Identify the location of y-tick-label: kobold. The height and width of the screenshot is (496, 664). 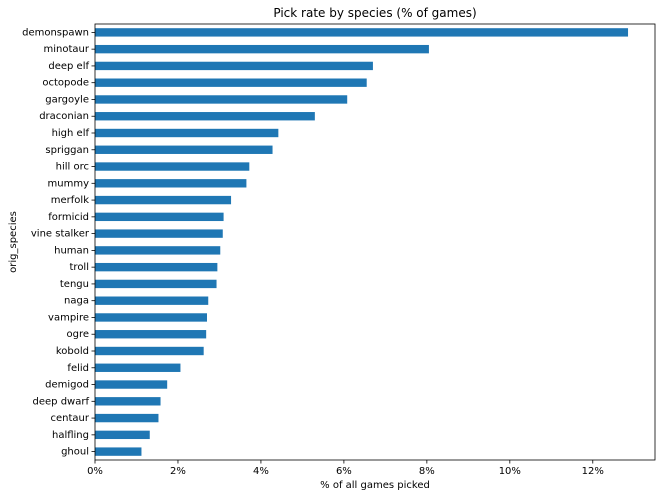
(72, 351).